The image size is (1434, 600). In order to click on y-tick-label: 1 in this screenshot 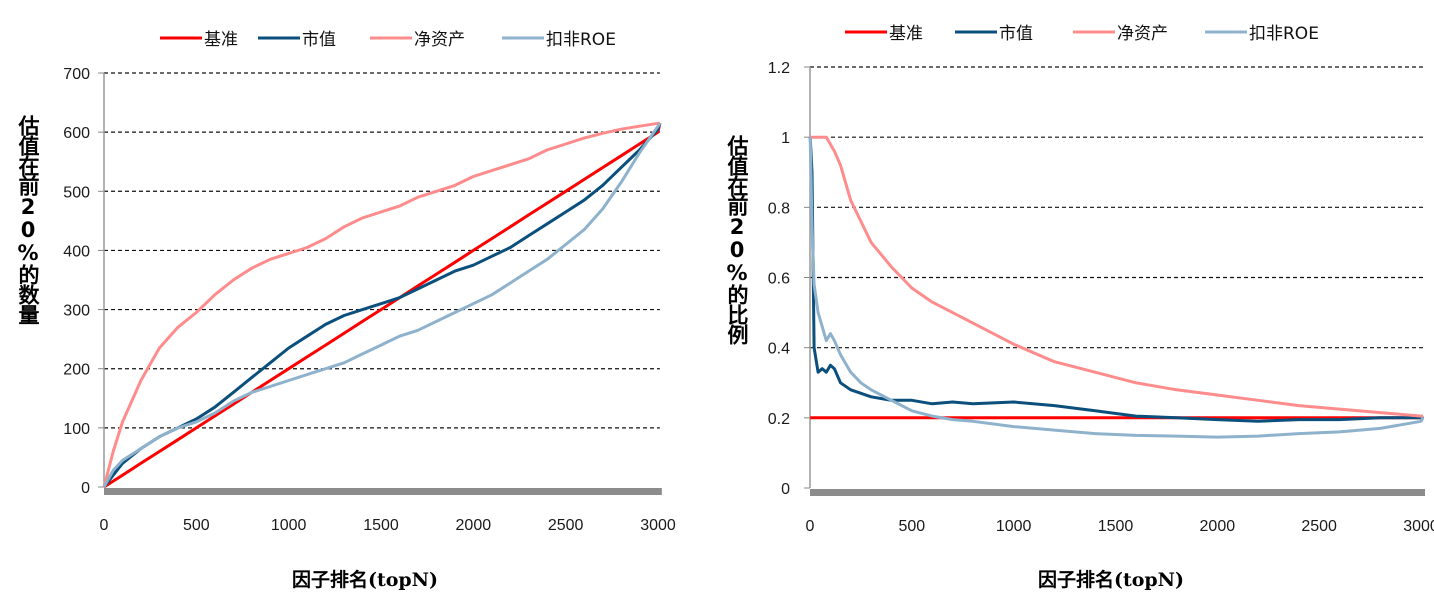, I will do `click(785, 138)`.